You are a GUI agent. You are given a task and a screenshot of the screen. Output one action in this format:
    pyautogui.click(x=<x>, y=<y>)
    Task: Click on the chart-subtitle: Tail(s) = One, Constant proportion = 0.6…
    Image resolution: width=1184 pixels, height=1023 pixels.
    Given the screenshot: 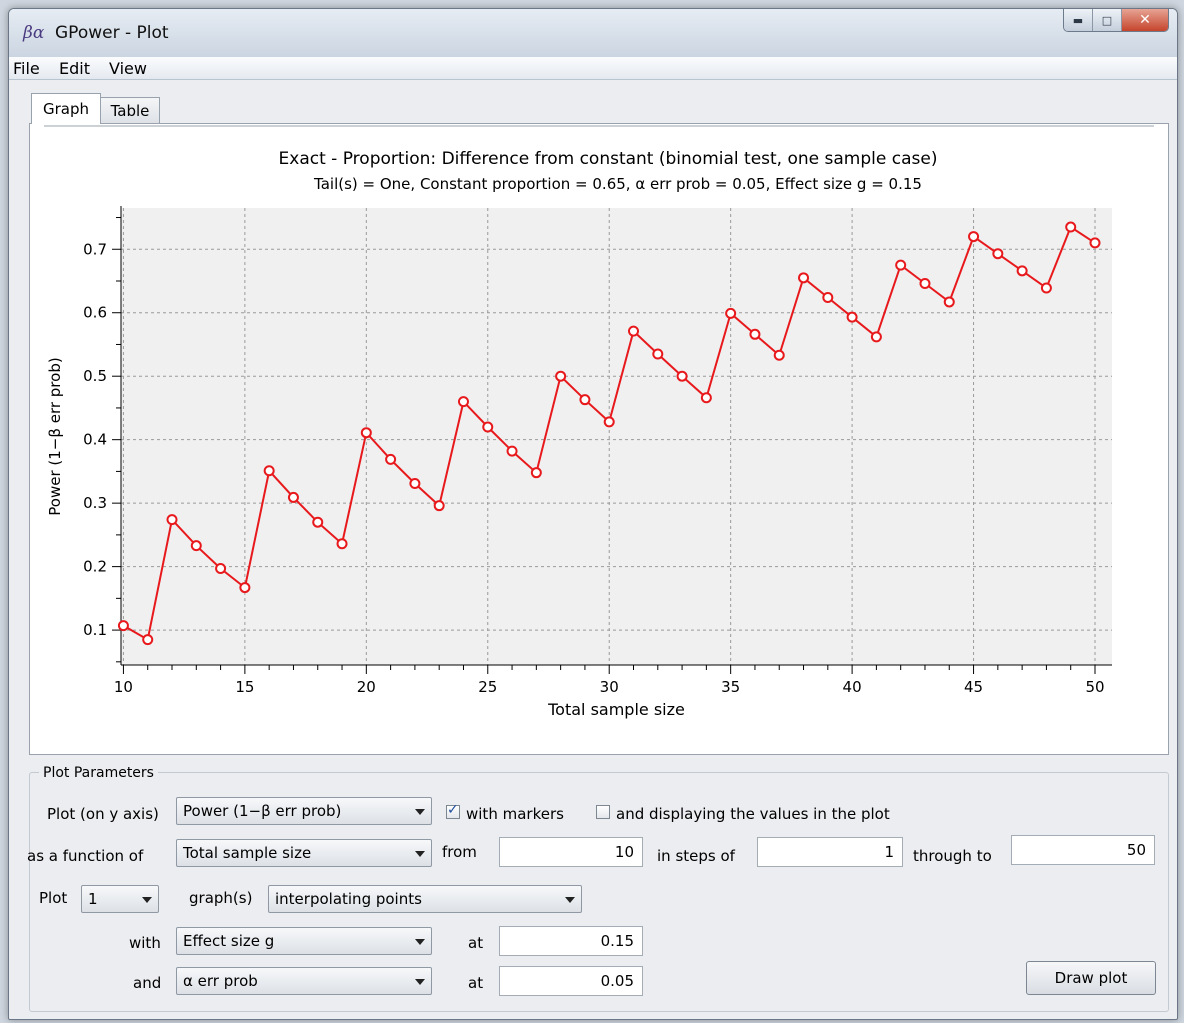 What is the action you would take?
    pyautogui.click(x=617, y=184)
    